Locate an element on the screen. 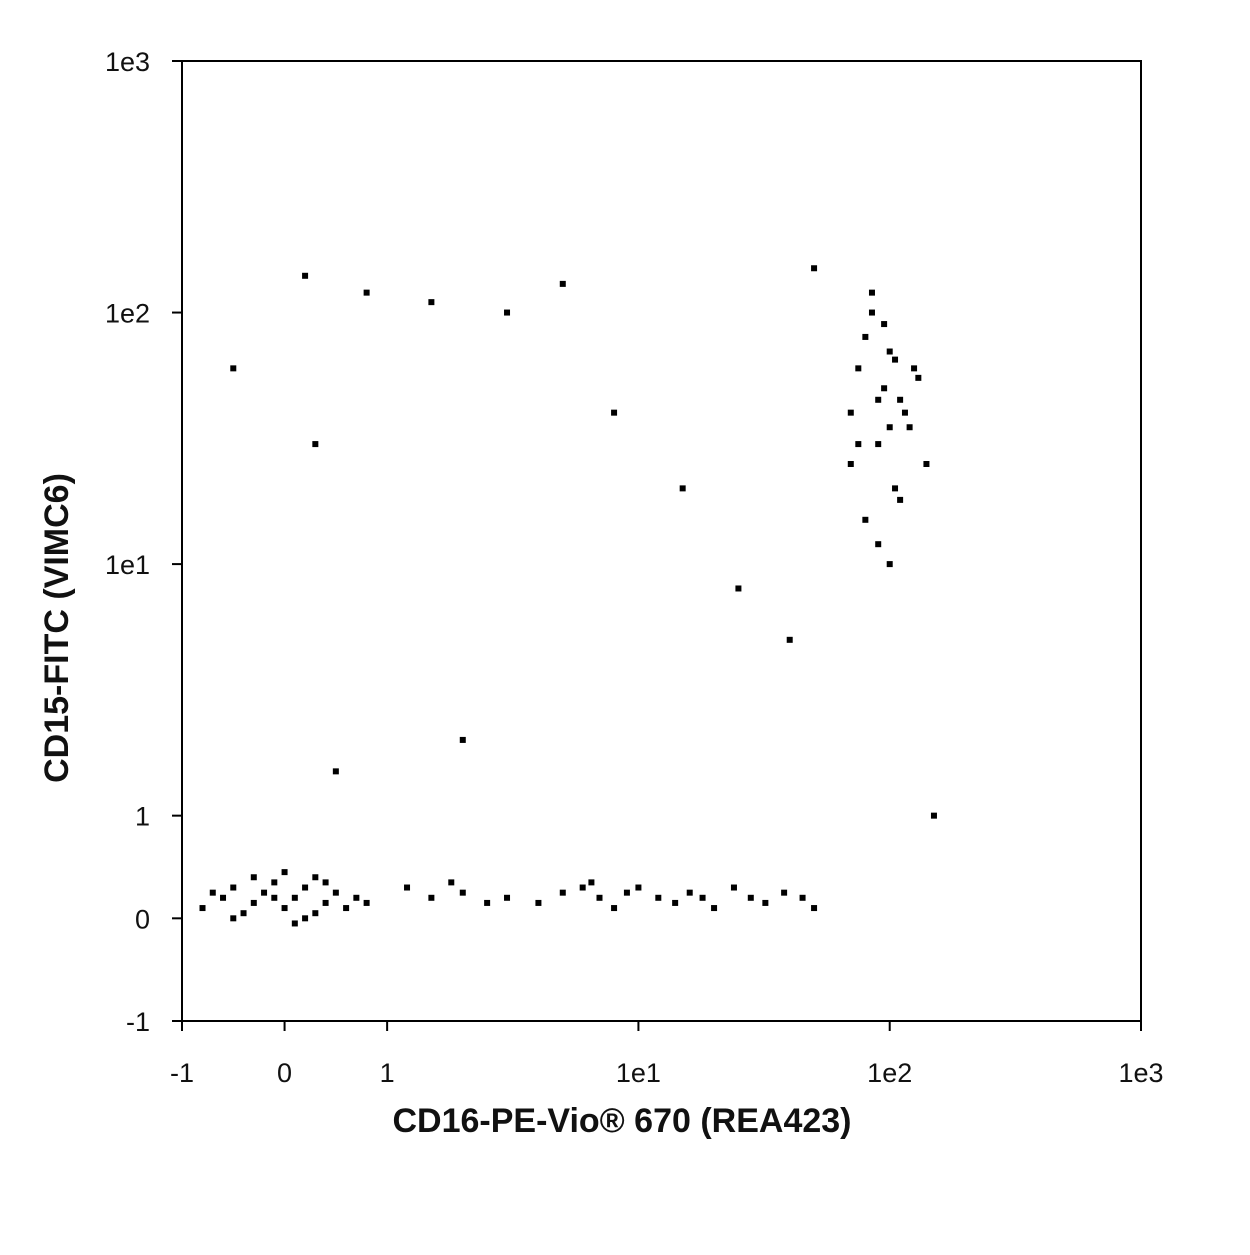 Image resolution: width=1250 pixels, height=1255 pixels. x-axis-title: CD16-PE-Vio® 670 (REA423) is located at coordinates (621, 1121).